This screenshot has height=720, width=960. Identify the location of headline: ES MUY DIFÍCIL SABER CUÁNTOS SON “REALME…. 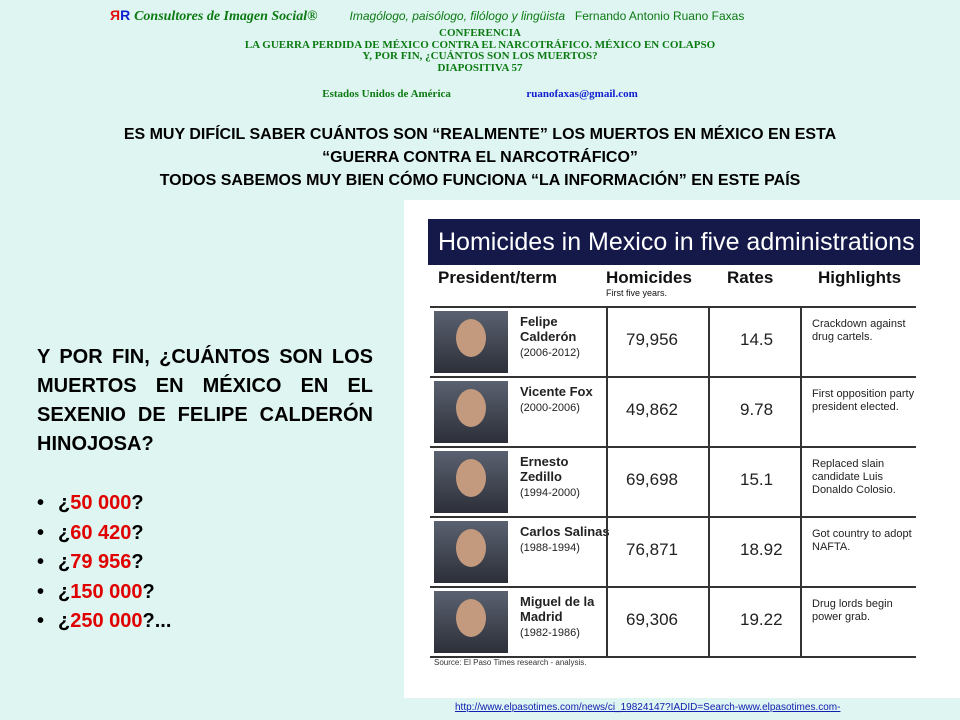
(480, 157).